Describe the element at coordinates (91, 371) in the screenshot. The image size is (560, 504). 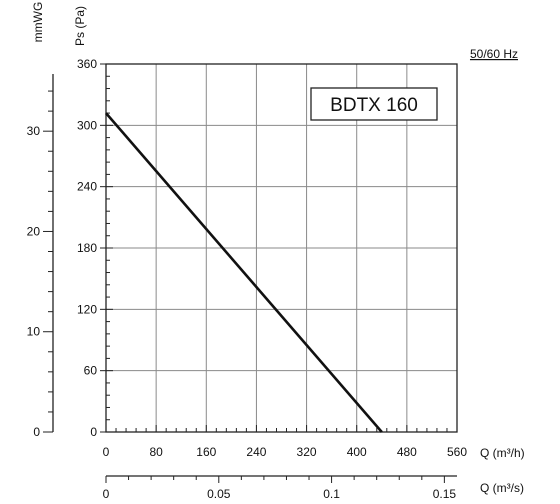
I see `y-tick-label: 60` at that location.